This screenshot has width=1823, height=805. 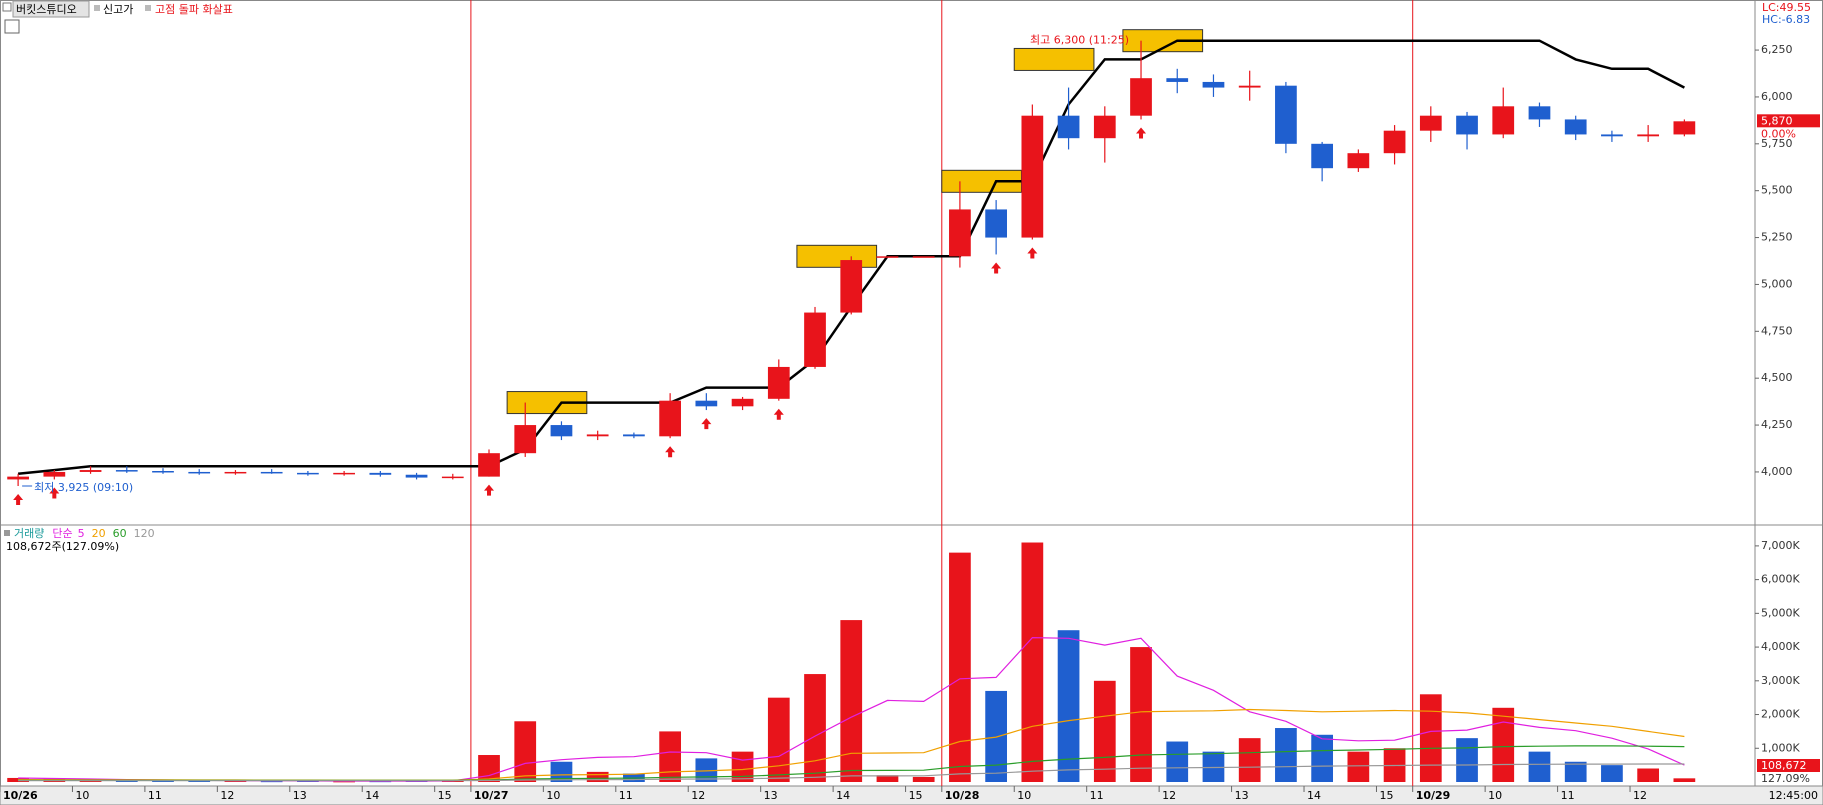 What do you see at coordinates (1786, 7) in the screenshot?
I see `info-lc: LC:49.55` at bounding box center [1786, 7].